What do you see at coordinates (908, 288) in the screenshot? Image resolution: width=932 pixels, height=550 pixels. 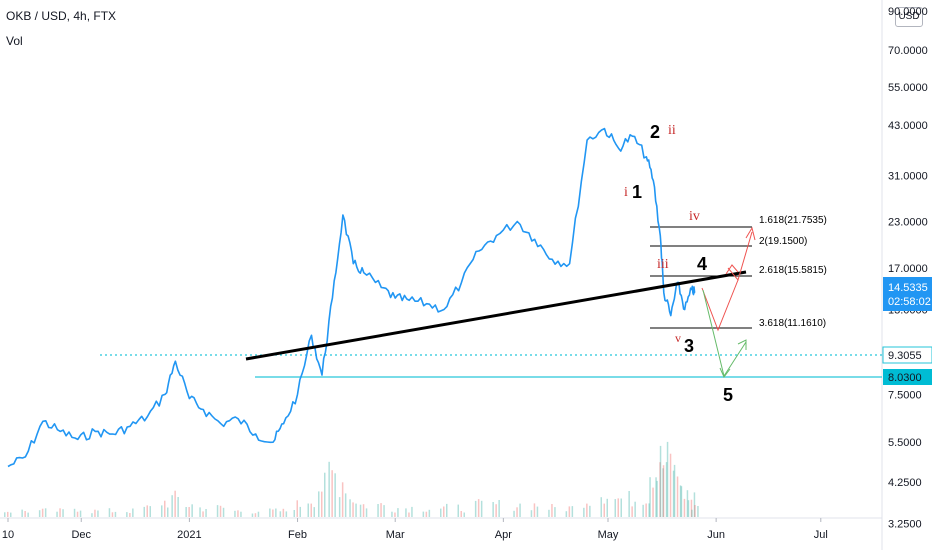 I see `last-price-value: 14.5335` at bounding box center [908, 288].